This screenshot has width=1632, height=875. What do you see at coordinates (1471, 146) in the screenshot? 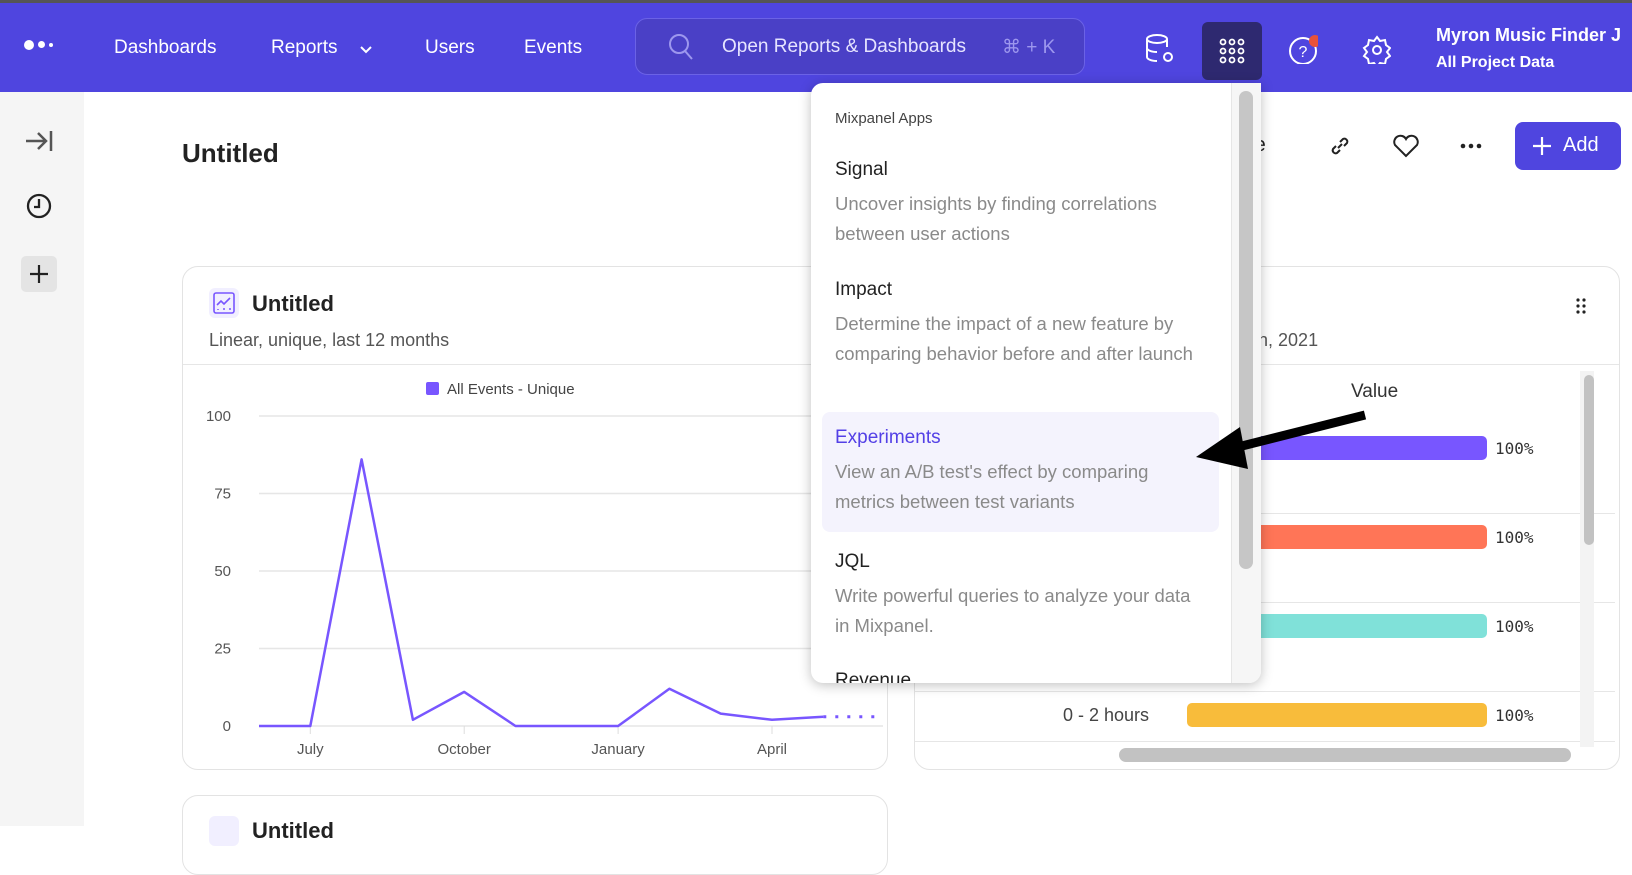
I see `more-options-icon` at bounding box center [1471, 146].